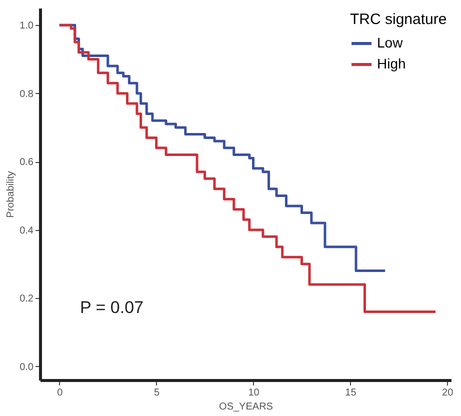 This screenshot has height=416, width=461. I want to click on y-tick-label: 0.4, so click(27, 230).